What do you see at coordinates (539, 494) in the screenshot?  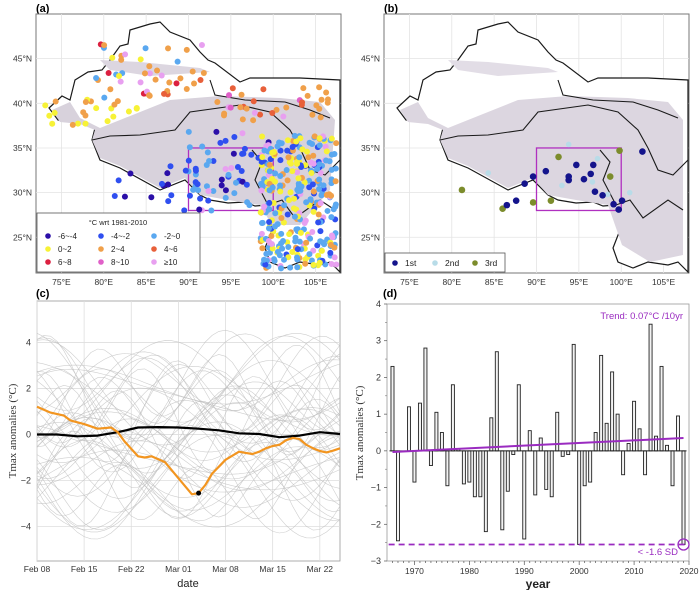 I see `panel-d-annotations` at bounding box center [539, 494].